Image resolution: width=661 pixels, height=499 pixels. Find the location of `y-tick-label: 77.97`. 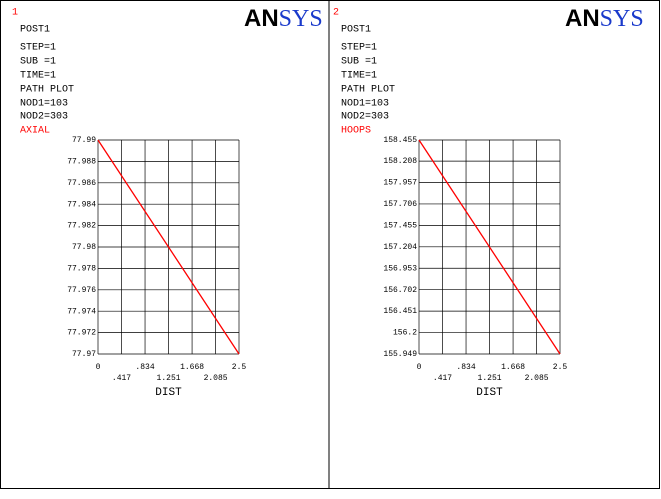

y-tick-label: 77.97 is located at coordinates (84, 354).